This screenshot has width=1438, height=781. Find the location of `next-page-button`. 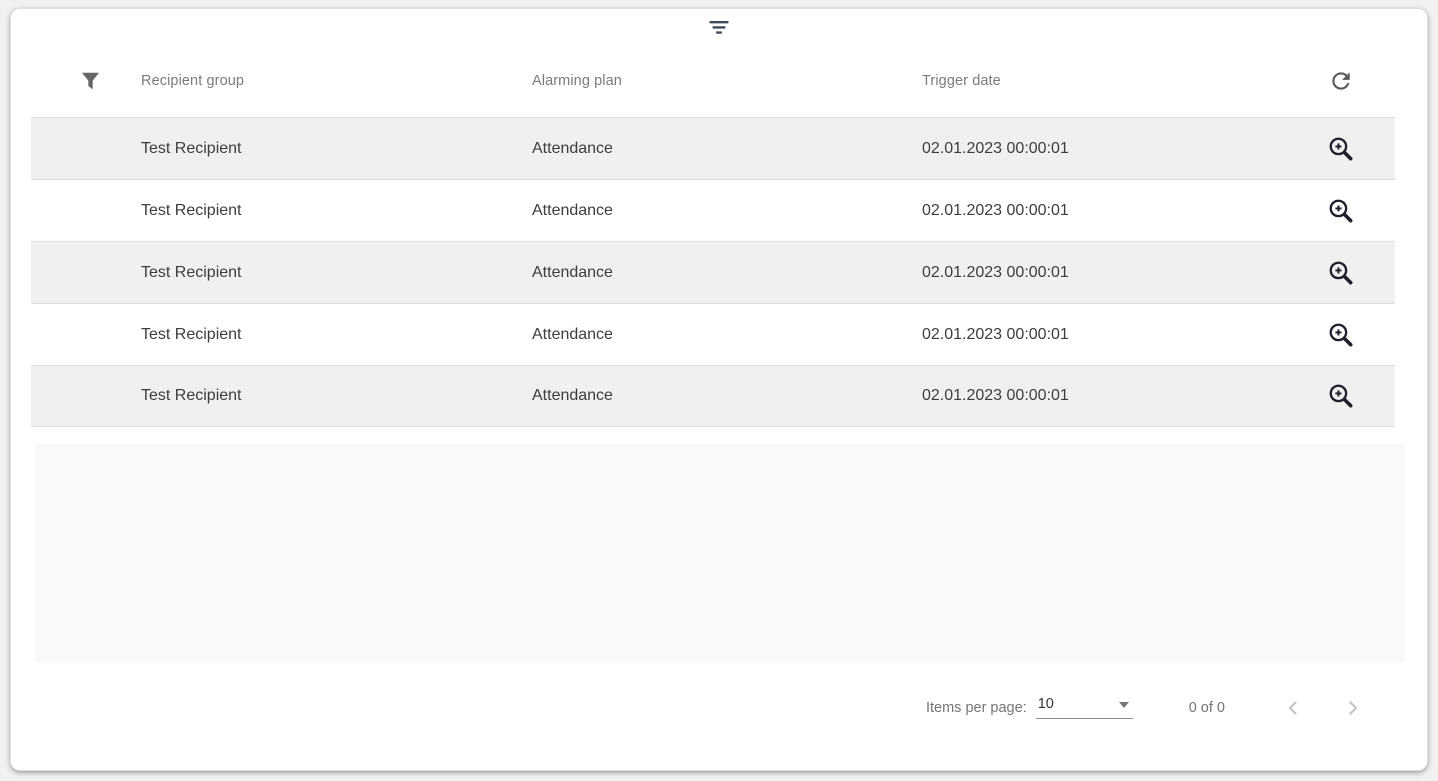

next-page-button is located at coordinates (1353, 708).